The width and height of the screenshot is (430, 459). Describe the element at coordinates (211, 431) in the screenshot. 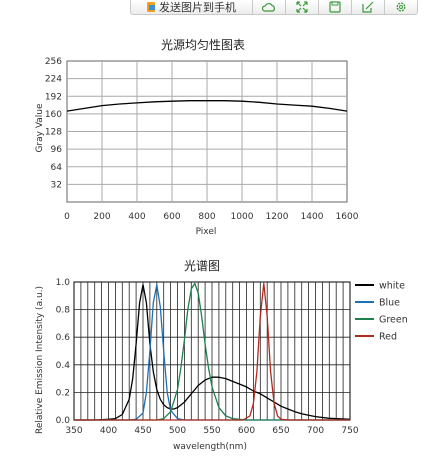

I see `spectrum-x-tick-label: 550` at that location.